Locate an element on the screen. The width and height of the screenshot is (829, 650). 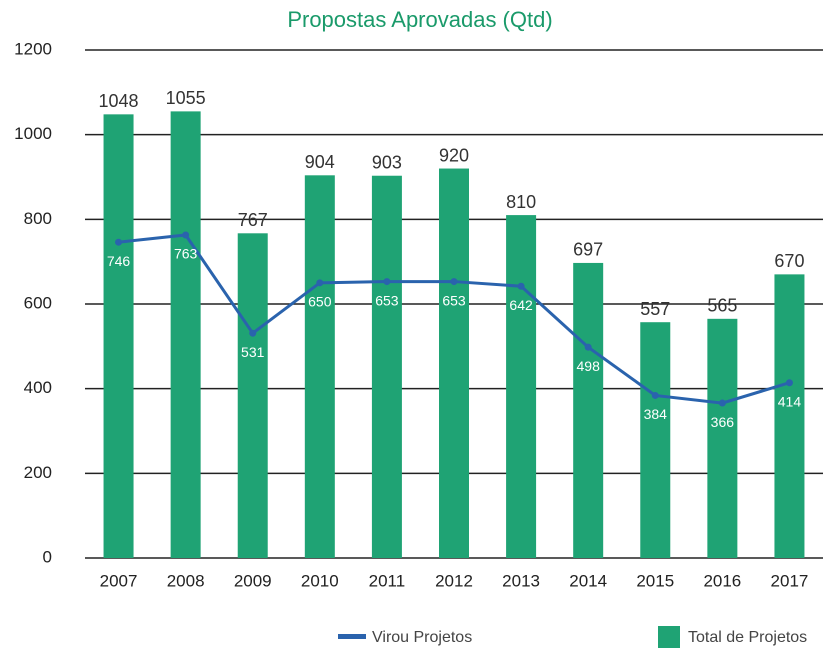
bar-value-label: 903 is located at coordinates (387, 162).